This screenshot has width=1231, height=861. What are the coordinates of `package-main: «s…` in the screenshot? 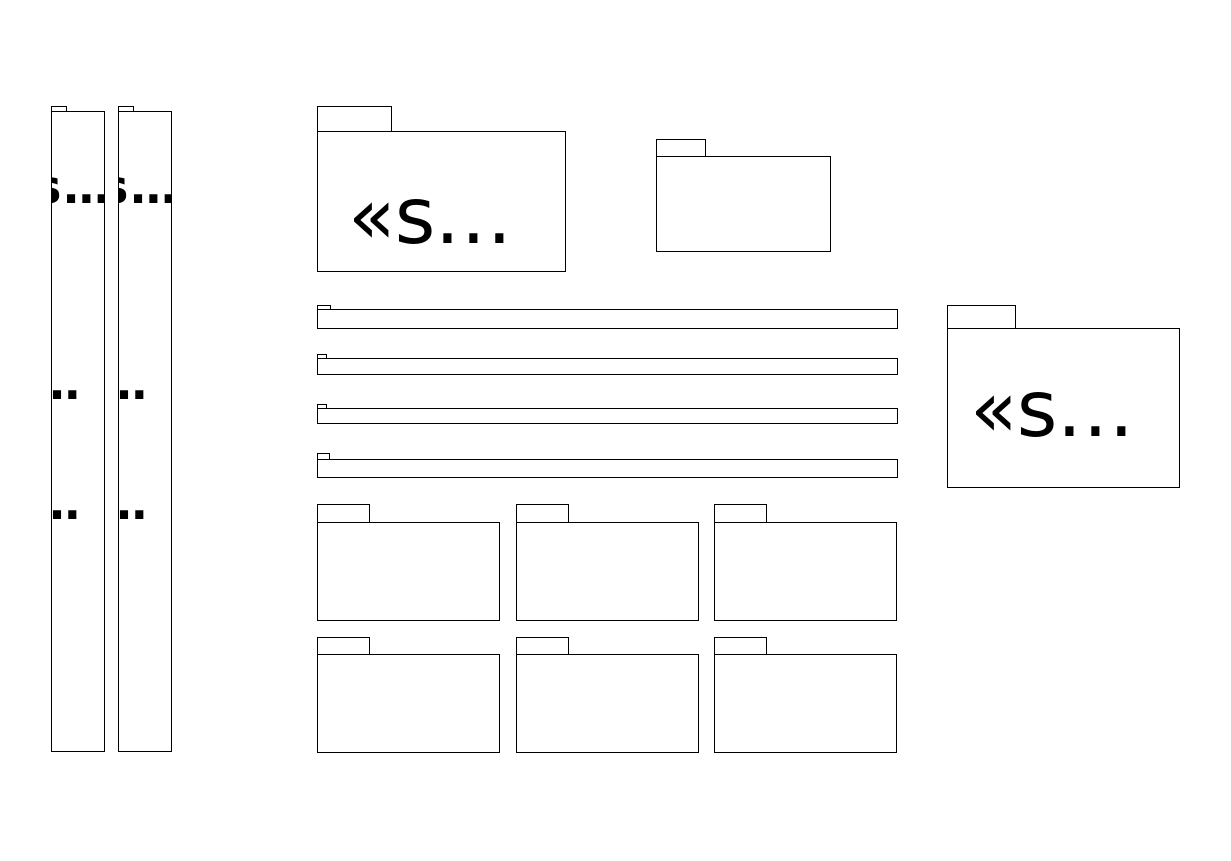 It's located at (441, 189).